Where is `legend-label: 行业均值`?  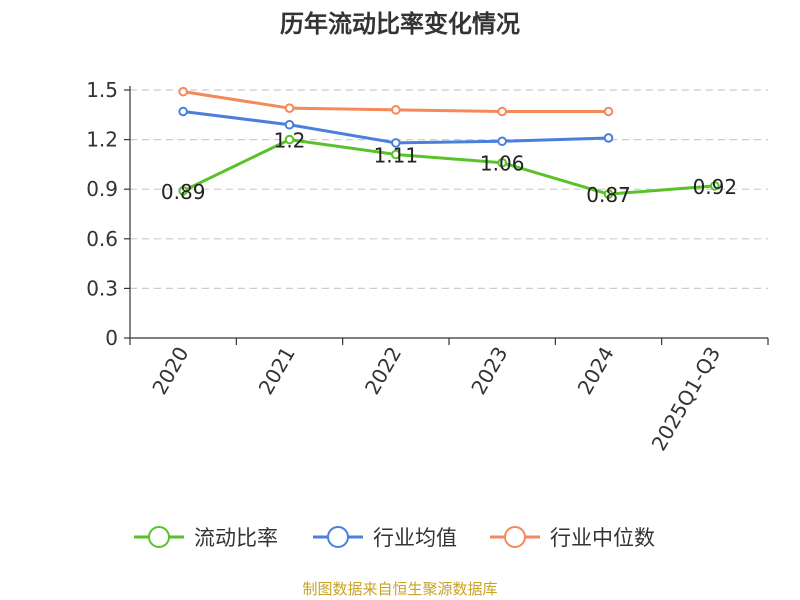 legend-label: 行业均值 is located at coordinates (415, 538).